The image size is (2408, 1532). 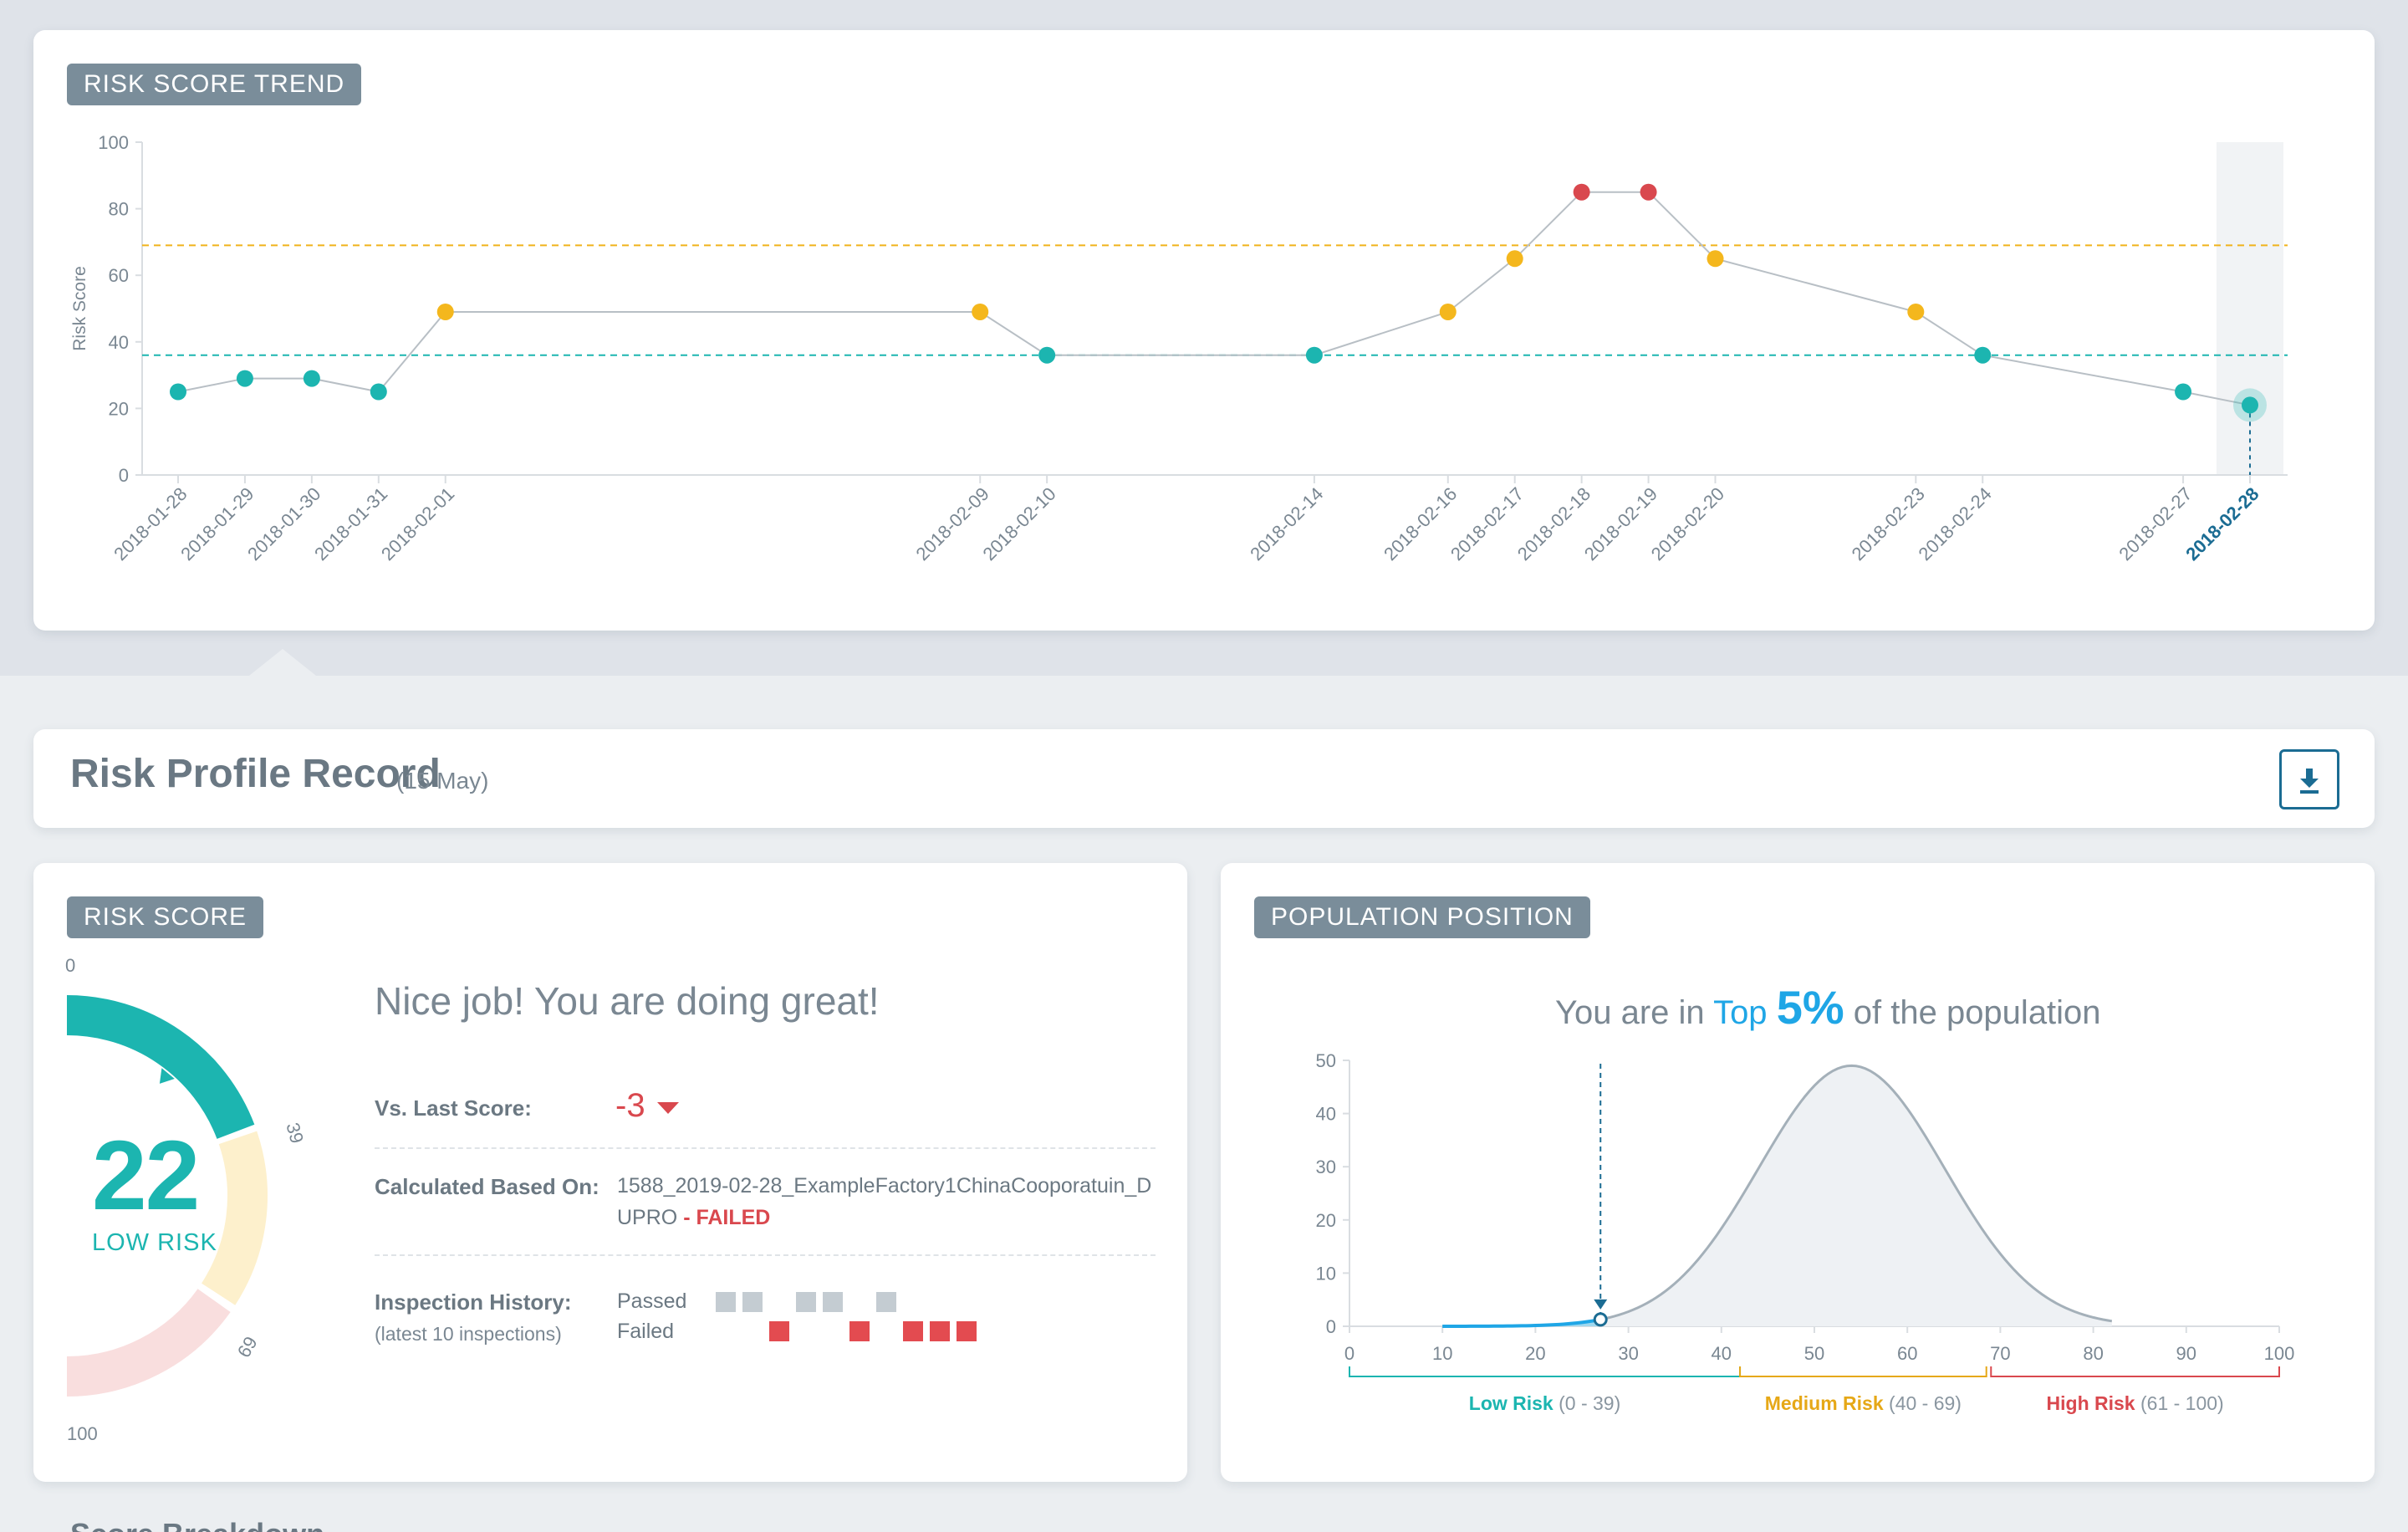 I want to click on download-button, so click(x=2309, y=779).